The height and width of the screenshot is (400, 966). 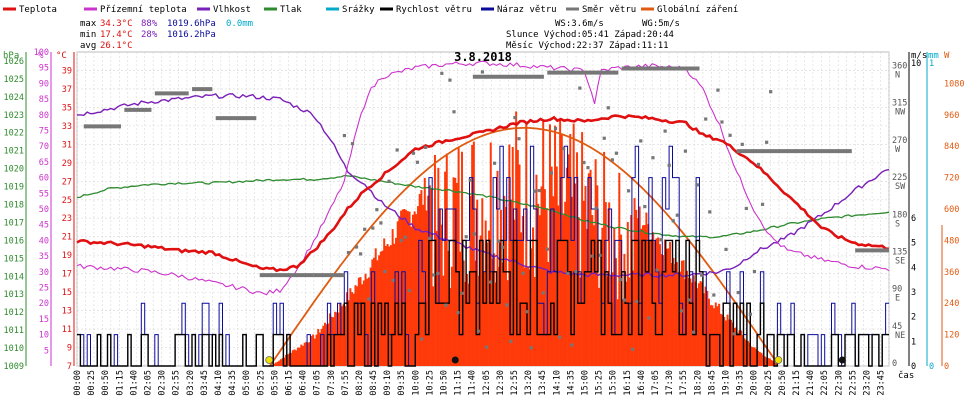 What do you see at coordinates (951, 179) in the screenshot?
I see `tick-w: 720` at bounding box center [951, 179].